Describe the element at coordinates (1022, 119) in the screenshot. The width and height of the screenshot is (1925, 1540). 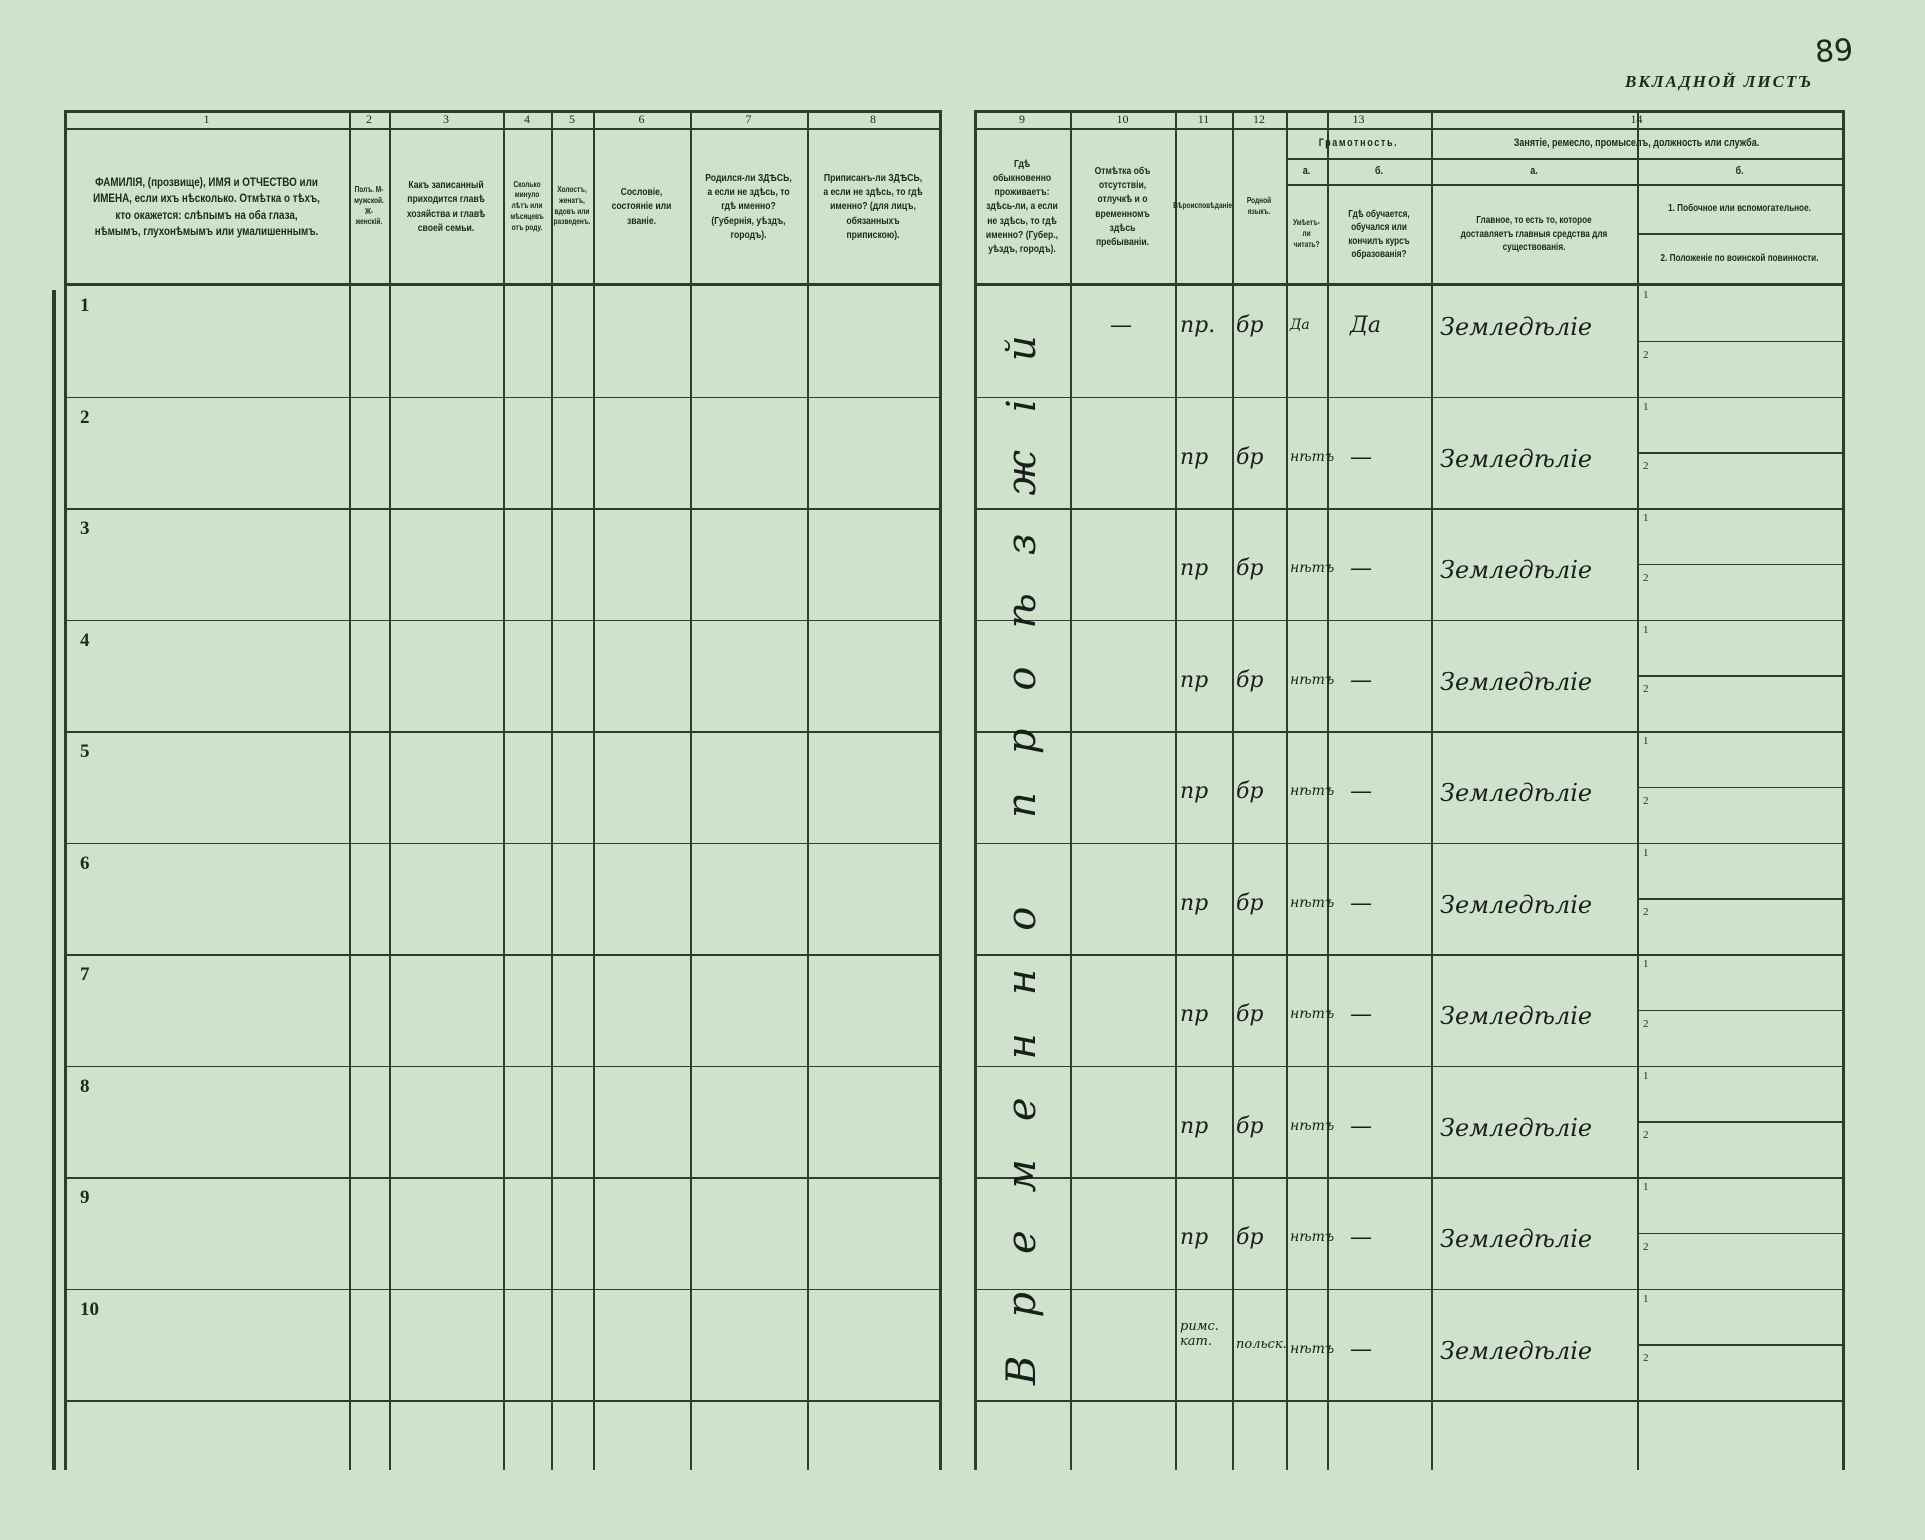
I see `column-number: 9` at that location.